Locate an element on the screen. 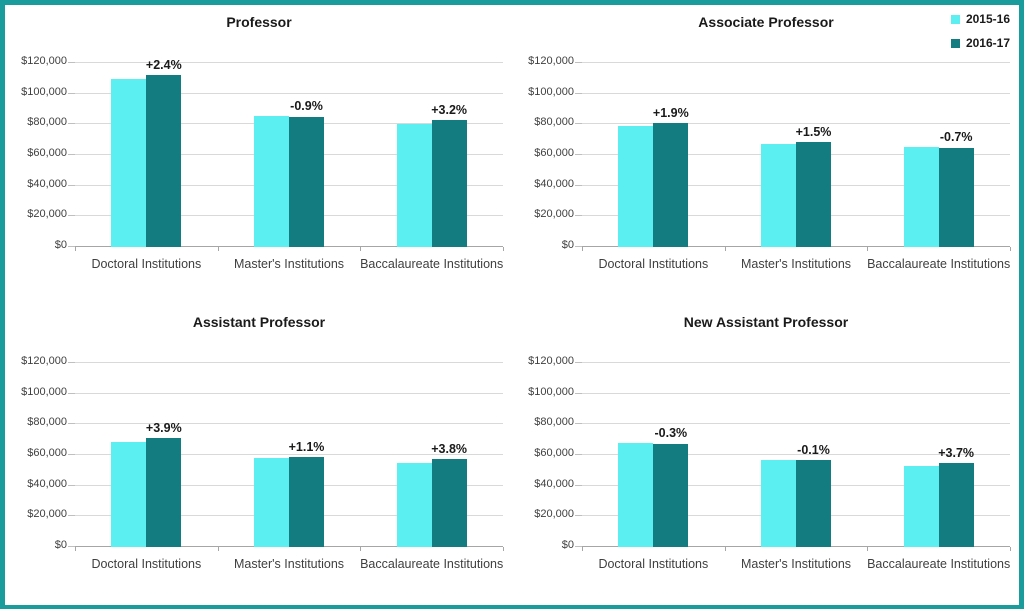 The image size is (1024, 612). change-label-doctoral-institutions: +3.9% is located at coordinates (163, 427).